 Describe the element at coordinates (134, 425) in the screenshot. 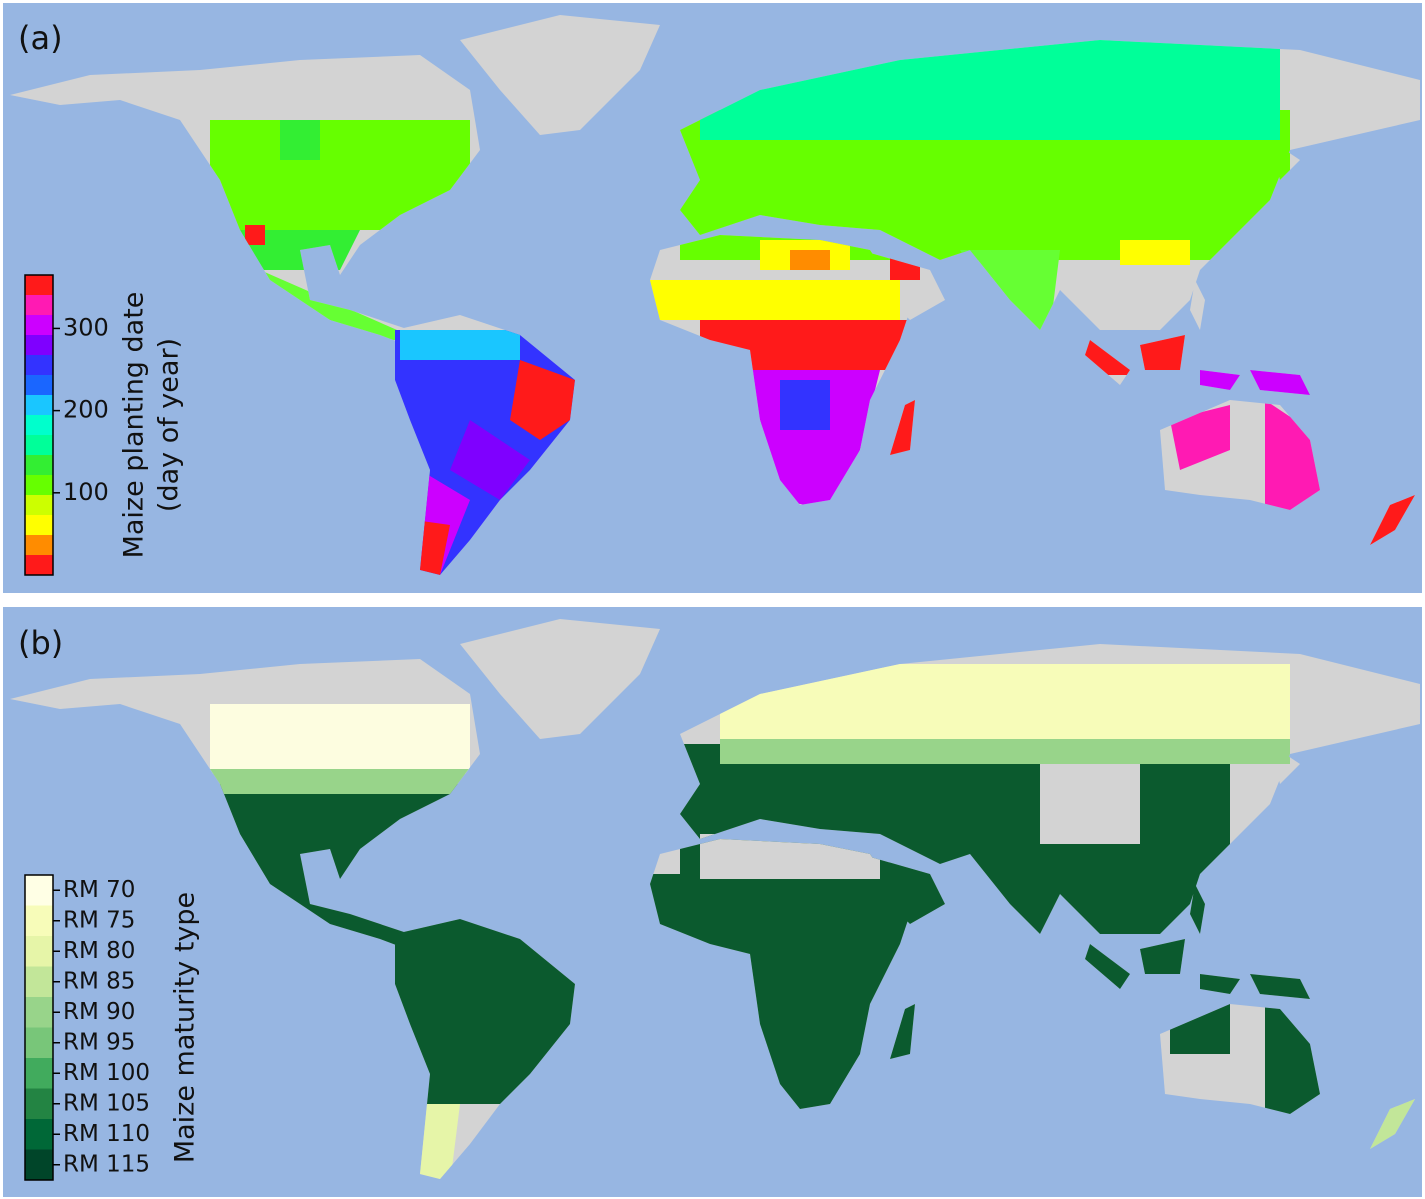

I see `colorbar-label: Maize planting date` at that location.